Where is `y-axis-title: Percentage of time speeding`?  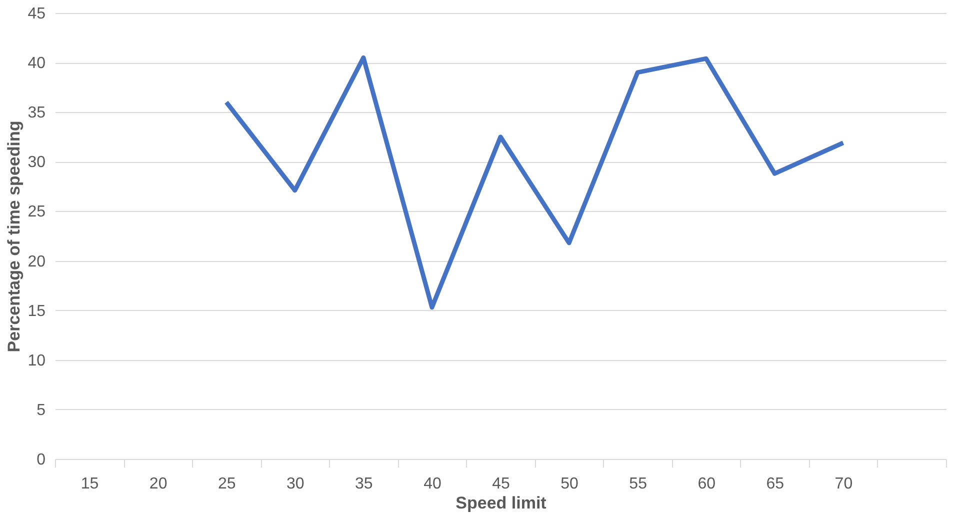 y-axis-title: Percentage of time speeding is located at coordinates (14, 236).